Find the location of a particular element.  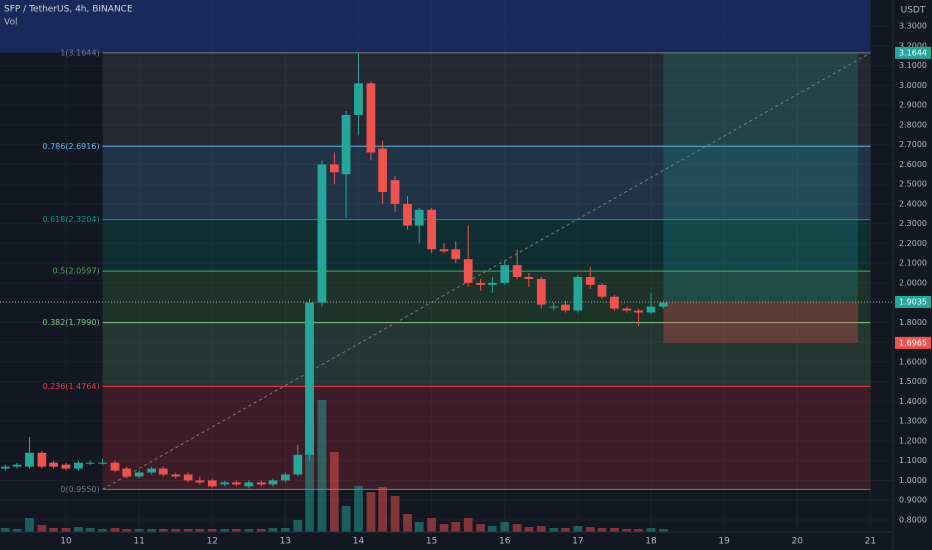

x-tick-label: 15 is located at coordinates (431, 542).